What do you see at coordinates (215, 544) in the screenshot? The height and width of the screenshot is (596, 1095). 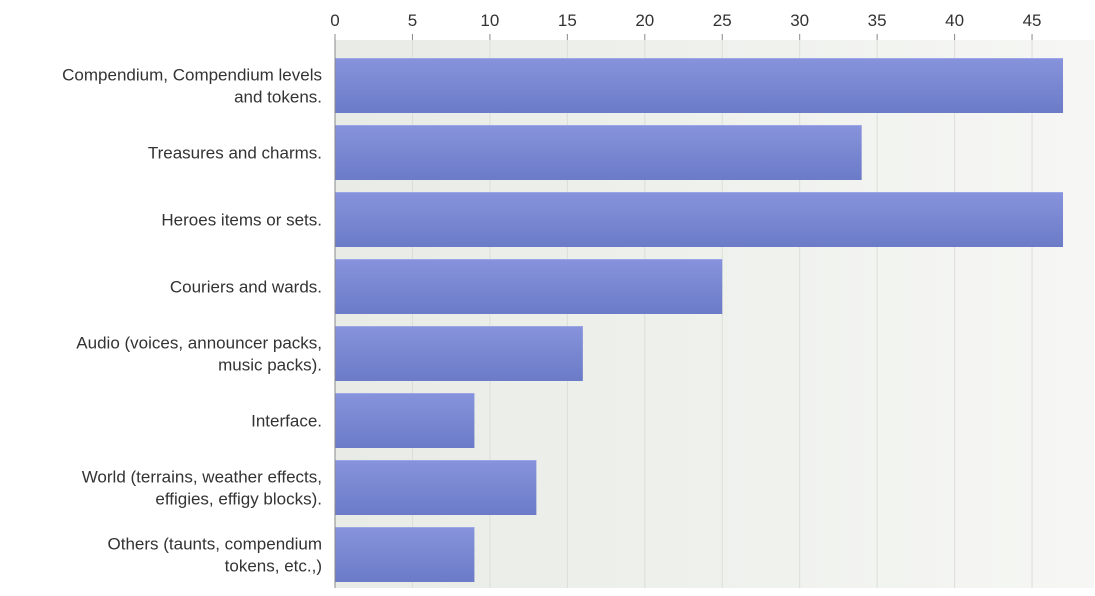 I see `category-label: Others (taunts, compendium` at bounding box center [215, 544].